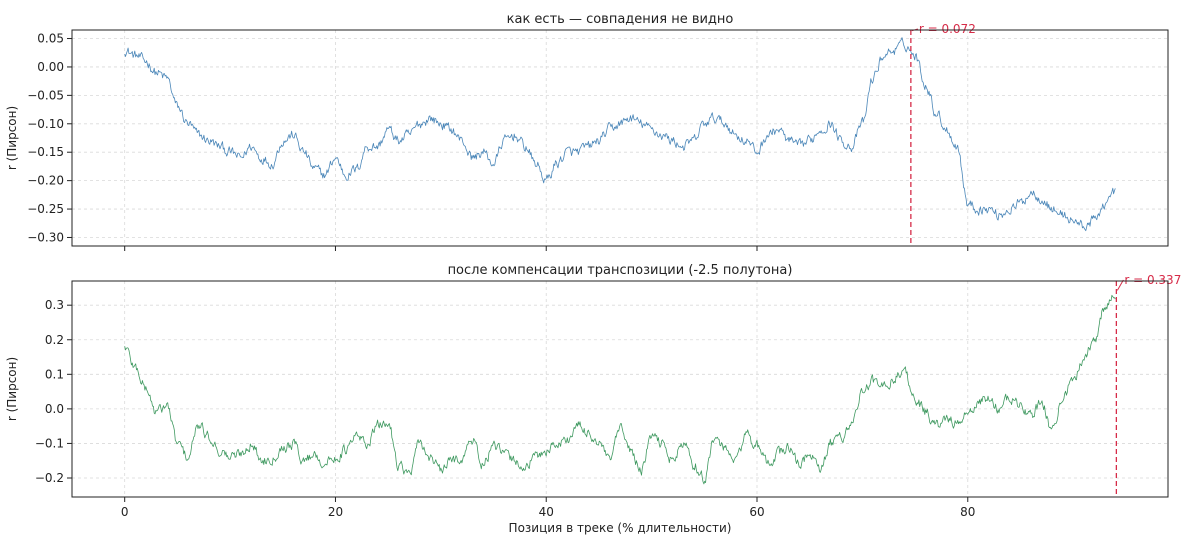 The width and height of the screenshot is (1200, 548). Describe the element at coordinates (54, 374) in the screenshot. I see `y-tick-label: 0.1` at that location.